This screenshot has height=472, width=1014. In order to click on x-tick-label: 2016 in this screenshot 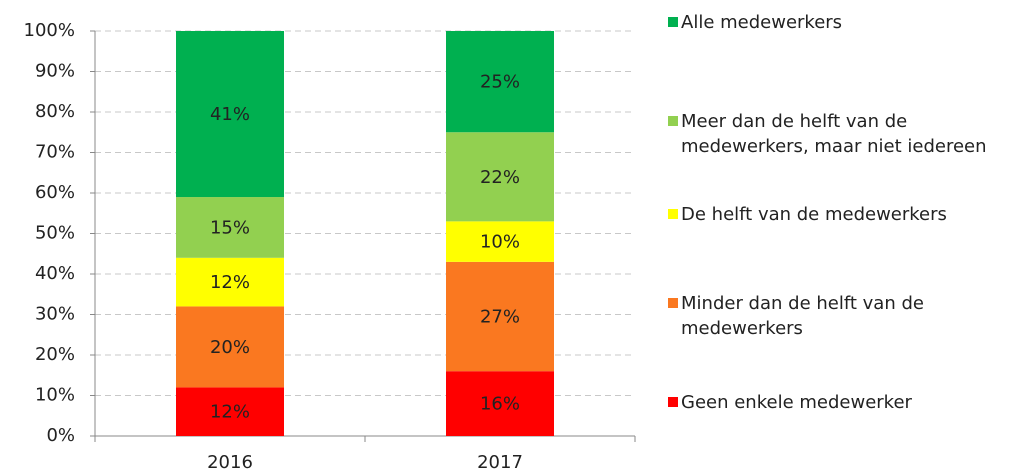, I will do `click(230, 462)`.